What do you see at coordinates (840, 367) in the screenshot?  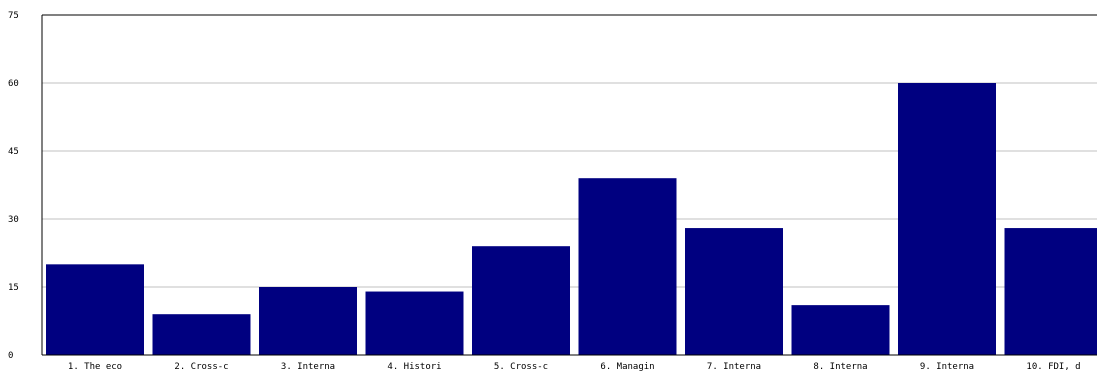 I see `x-tick-label: 8. Interna` at bounding box center [840, 367].